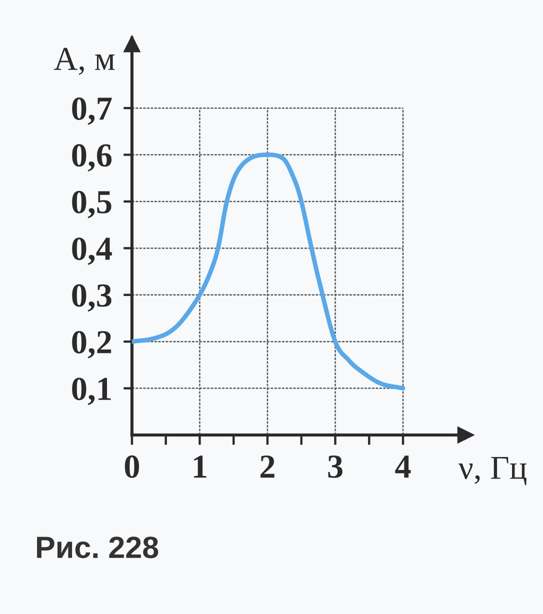 This screenshot has width=543, height=614. What do you see at coordinates (403, 467) in the screenshot?
I see `x-tick-label: 4` at bounding box center [403, 467].